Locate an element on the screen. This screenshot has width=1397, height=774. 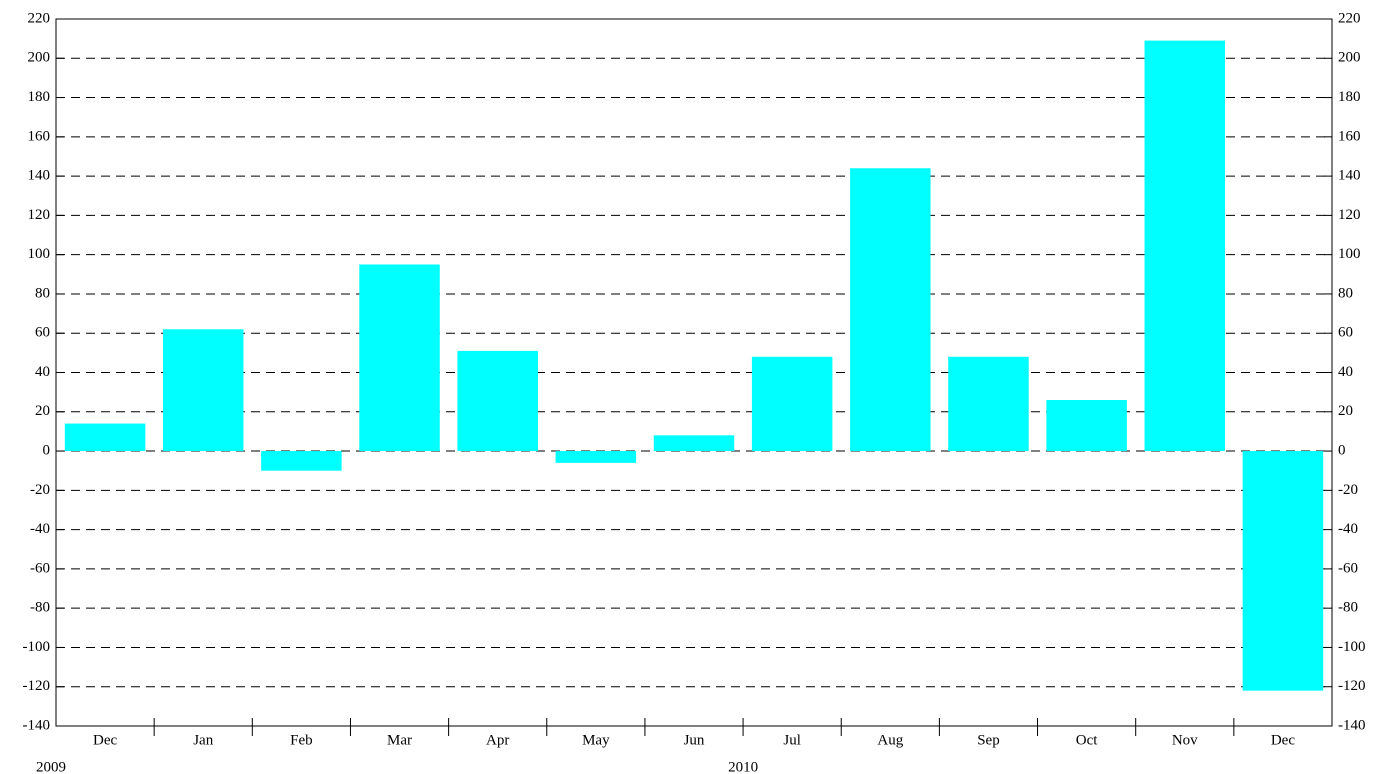
y2-tick-label: -40 is located at coordinates (1348, 529).